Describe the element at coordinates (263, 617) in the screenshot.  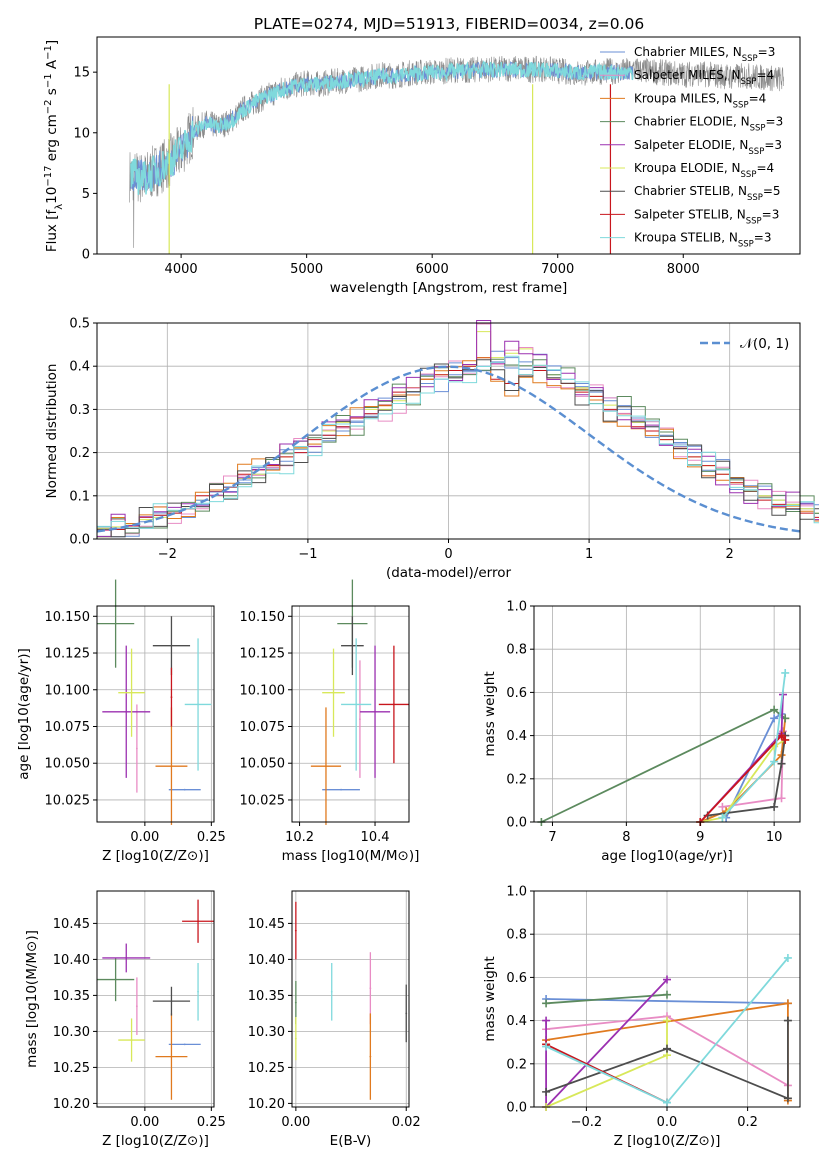
I see `y-tick-label: 10.150` at that location.